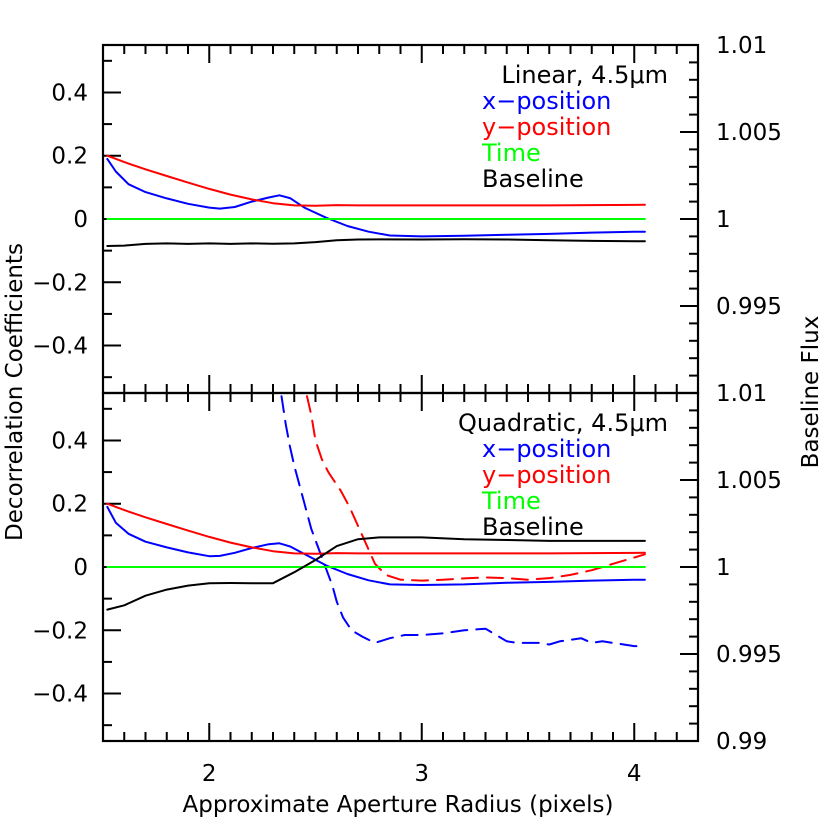 This screenshot has width=830, height=830. I want to click on series-group, so click(376, 200).